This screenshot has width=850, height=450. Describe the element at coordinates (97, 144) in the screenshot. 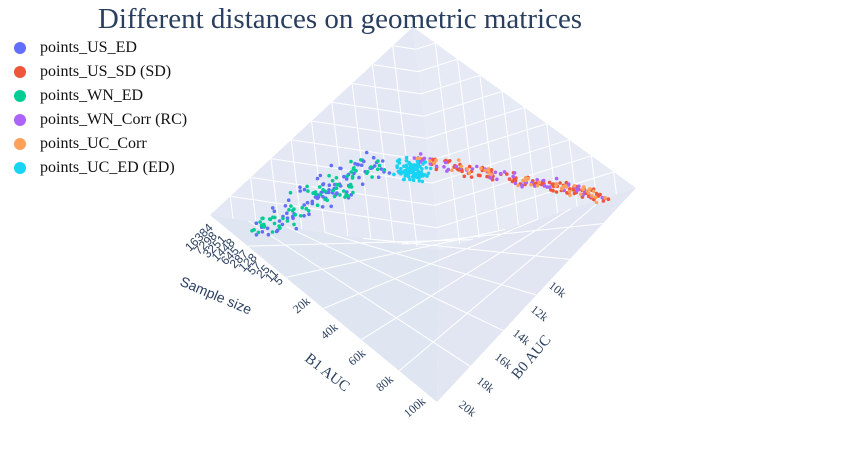

I see `legend-item-uc-corr: points_UC_Corr` at that location.